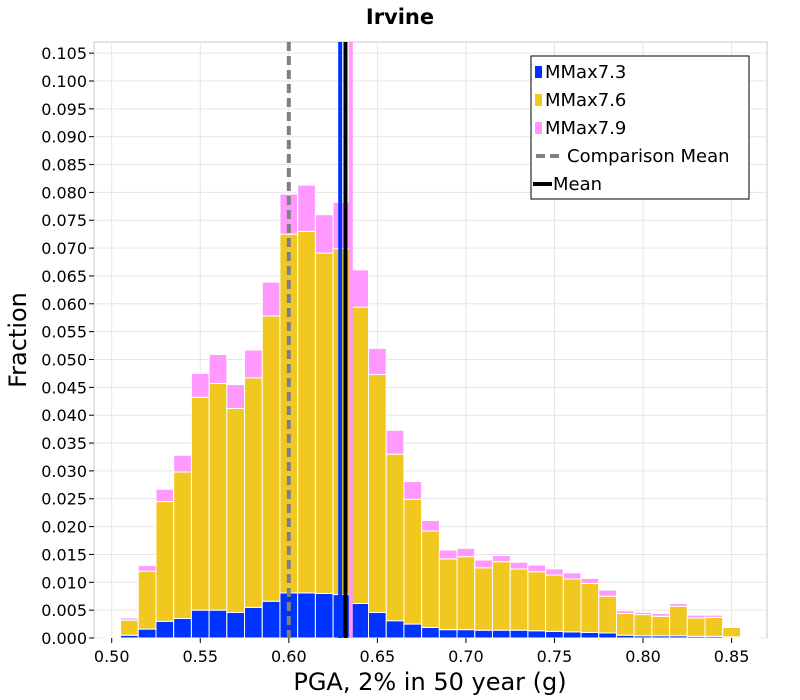  I want to click on legend-label: Comparison Mean, so click(648, 156).